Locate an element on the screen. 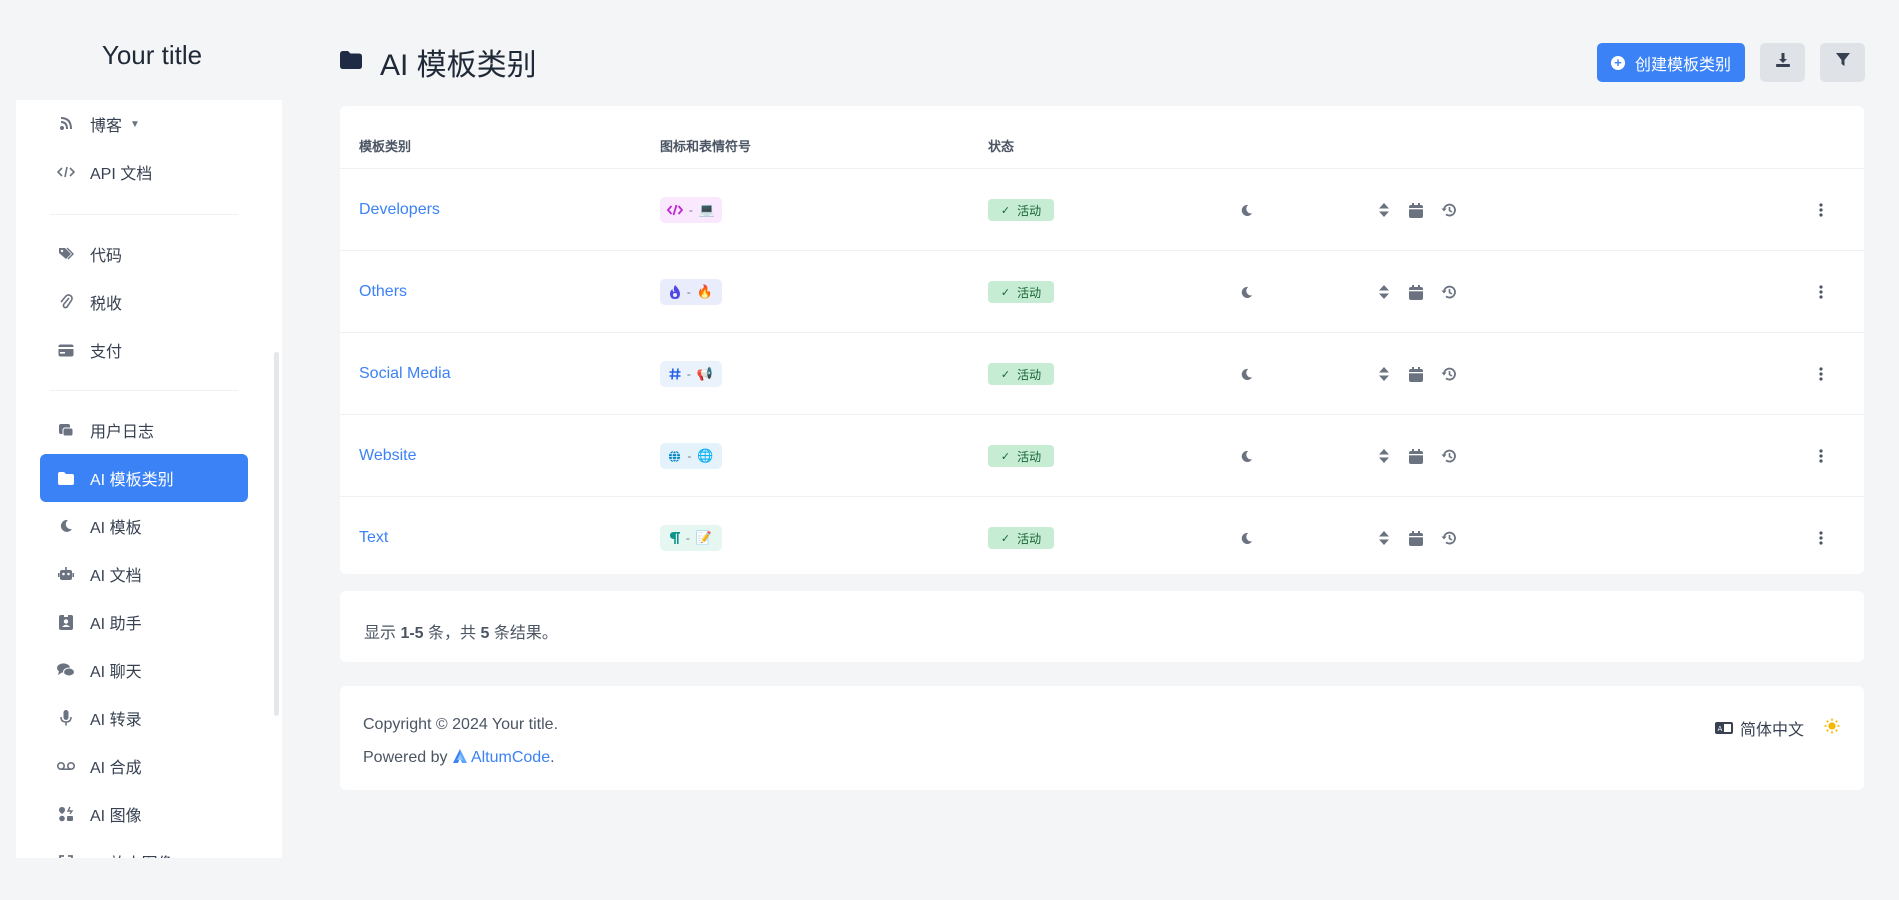 The height and width of the screenshot is (900, 1899). table-row: Developers - 💻 ✓ 活动 is located at coordinates (1102, 209).